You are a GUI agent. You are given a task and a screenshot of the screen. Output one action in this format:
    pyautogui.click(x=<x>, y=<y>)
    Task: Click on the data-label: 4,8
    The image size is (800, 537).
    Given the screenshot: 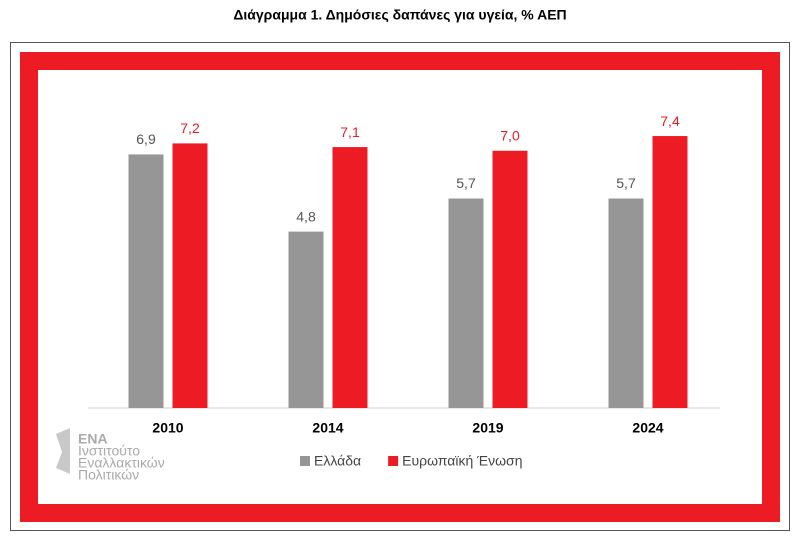 What is the action you would take?
    pyautogui.click(x=306, y=216)
    